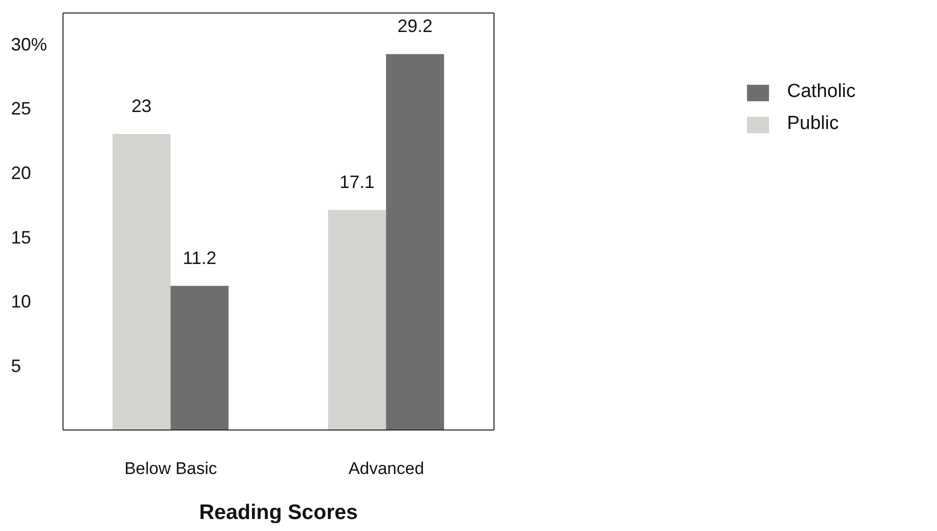 The image size is (937, 531). What do you see at coordinates (813, 123) in the screenshot?
I see `legend-label: Public` at bounding box center [813, 123].